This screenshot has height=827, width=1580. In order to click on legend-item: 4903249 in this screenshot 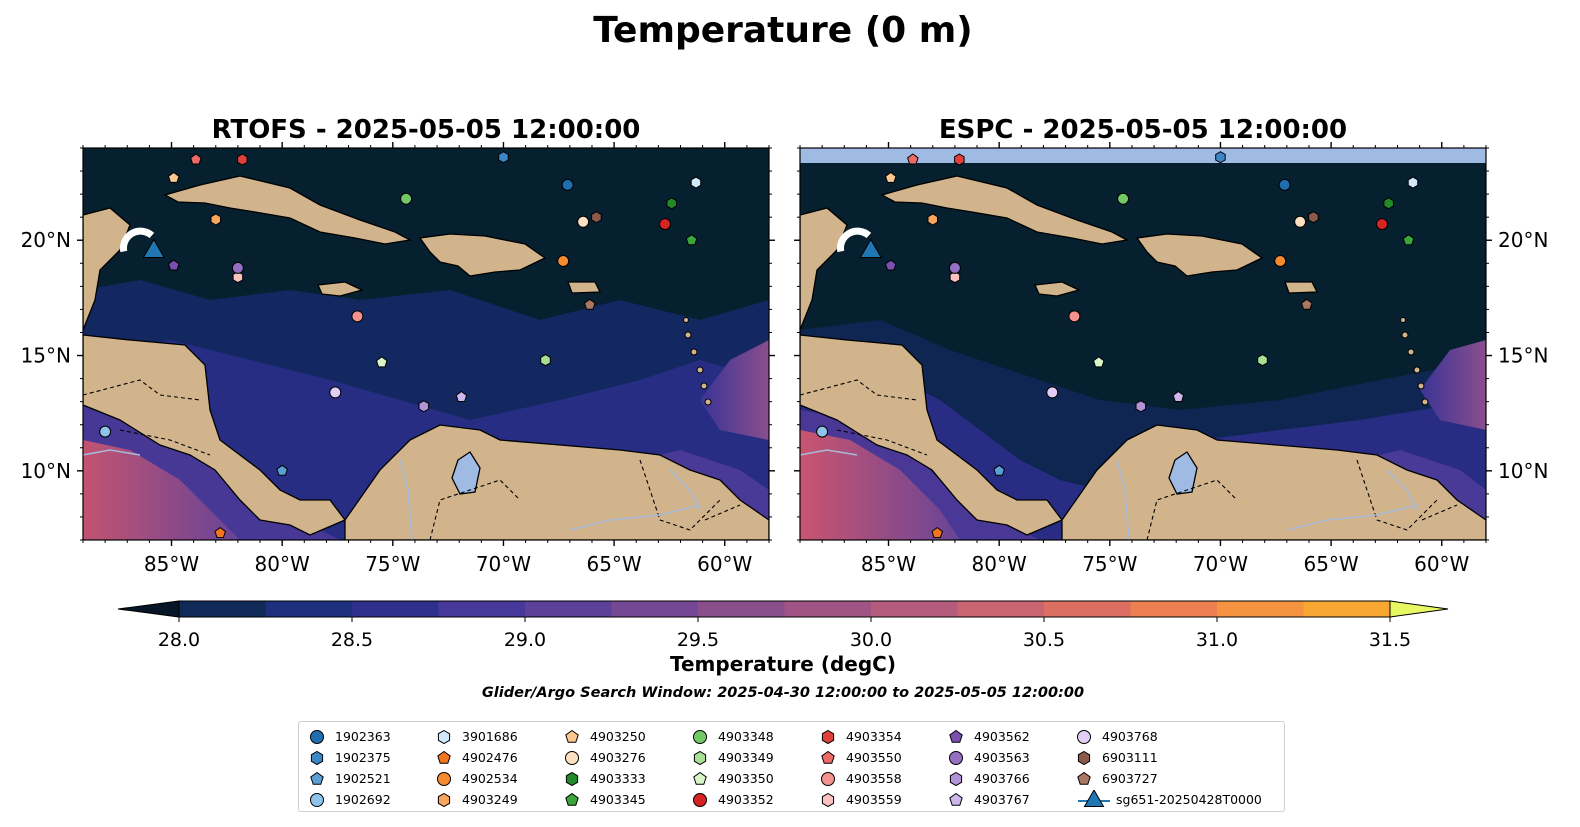, I will do `click(477, 799)`.